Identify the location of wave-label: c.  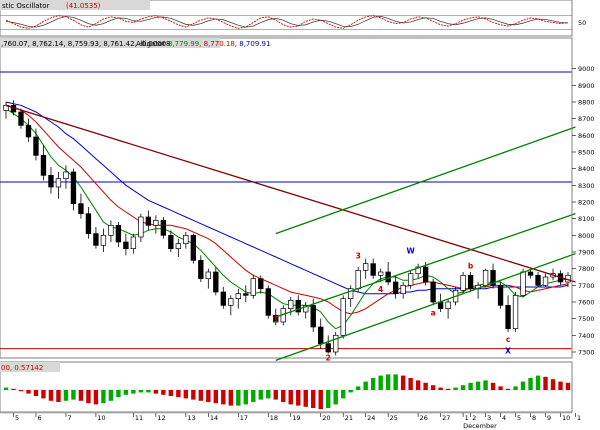
(508, 339).